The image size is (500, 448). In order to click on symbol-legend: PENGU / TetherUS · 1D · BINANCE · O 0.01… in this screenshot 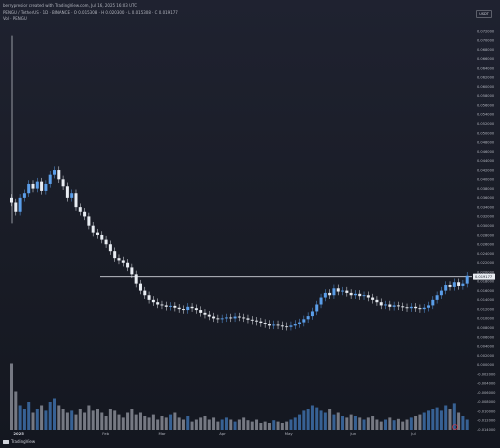, I will do `click(90, 12)`.